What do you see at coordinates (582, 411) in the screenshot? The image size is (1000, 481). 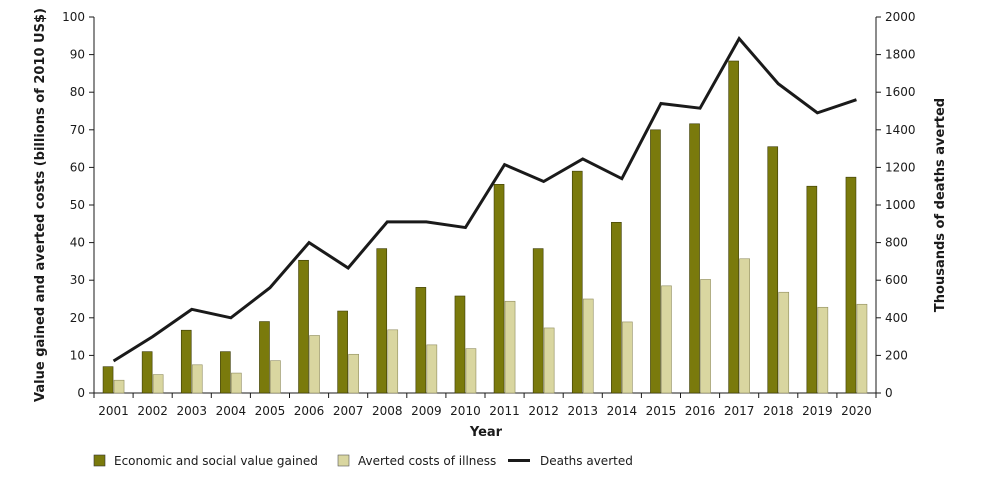 I see `x-tick-label: 2013` at bounding box center [582, 411].